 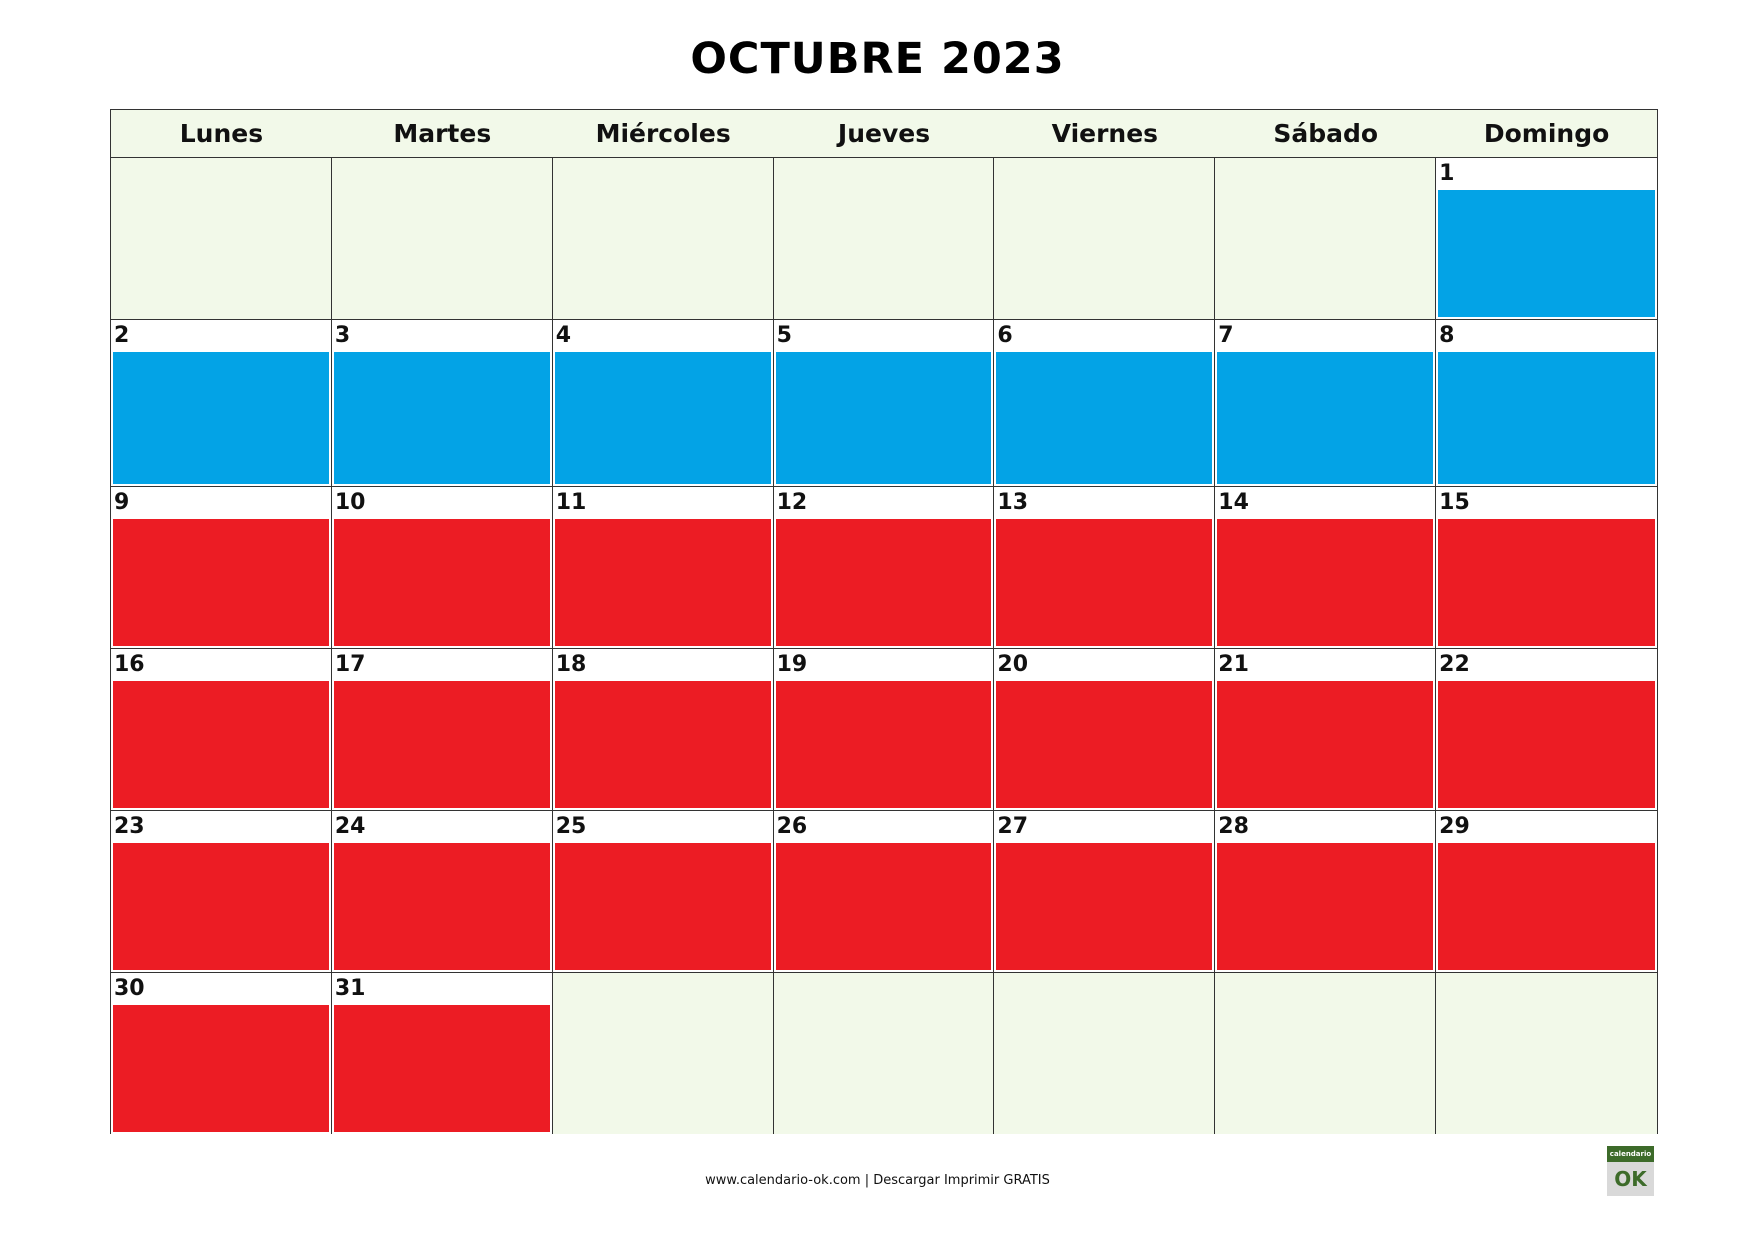 What do you see at coordinates (350, 826) in the screenshot?
I see `day-number: 24` at bounding box center [350, 826].